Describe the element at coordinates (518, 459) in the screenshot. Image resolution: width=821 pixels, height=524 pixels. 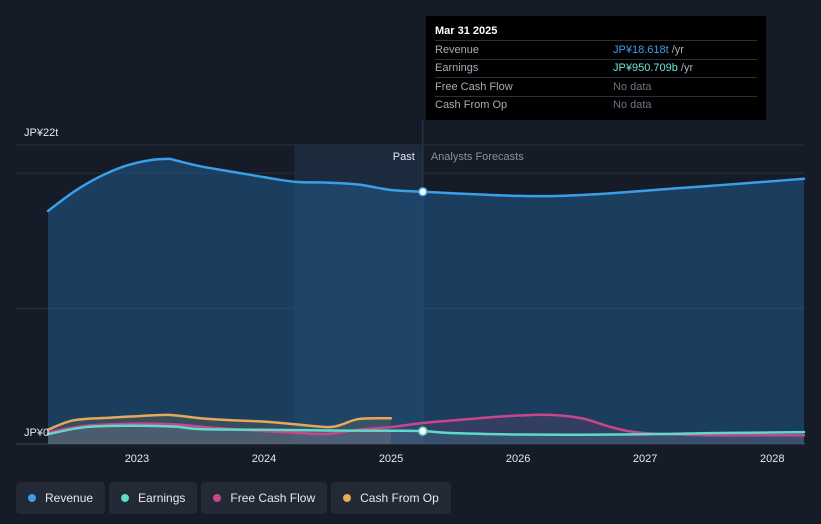
I see `x-tick-label: 2026` at that location.